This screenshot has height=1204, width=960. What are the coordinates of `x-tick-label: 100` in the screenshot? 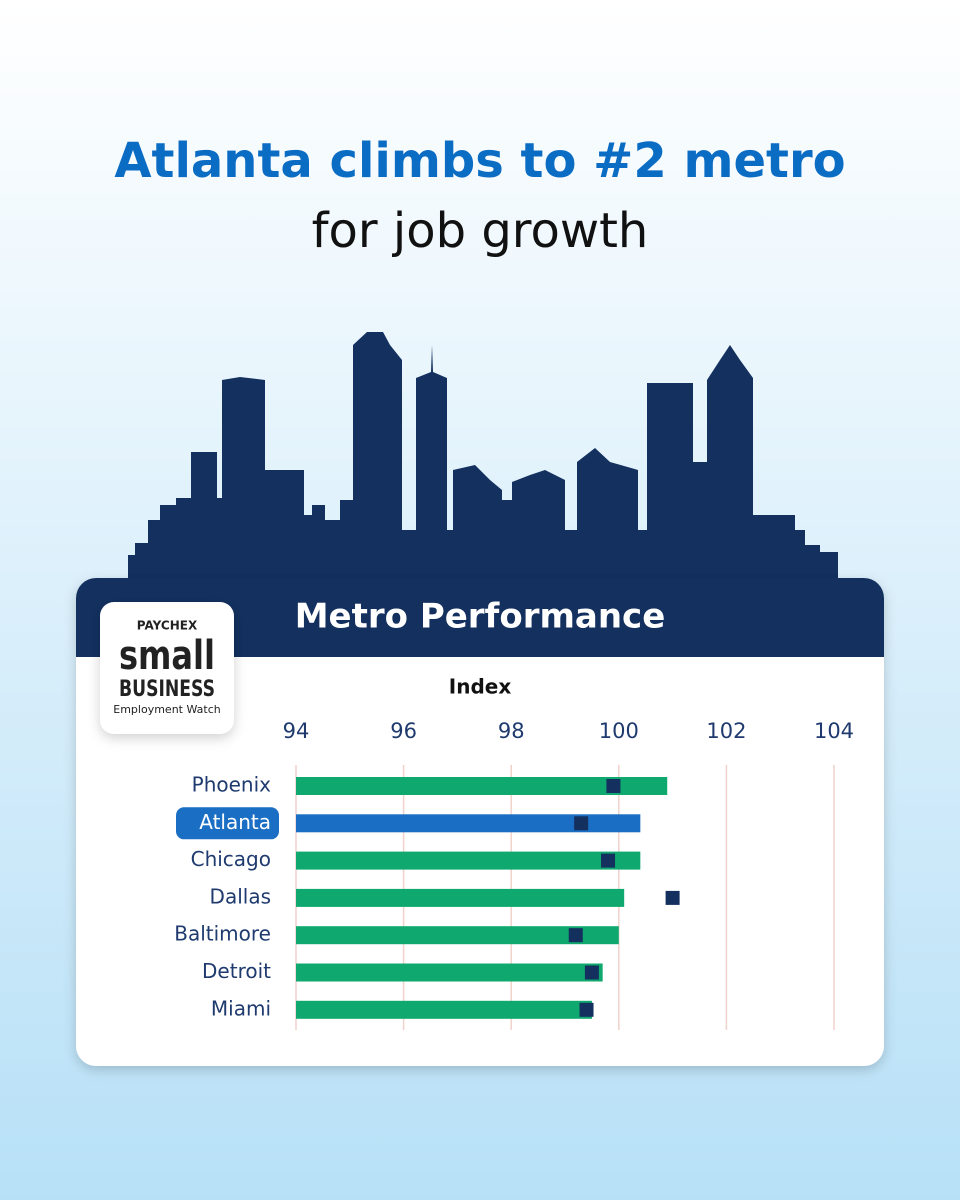 It's located at (619, 731).